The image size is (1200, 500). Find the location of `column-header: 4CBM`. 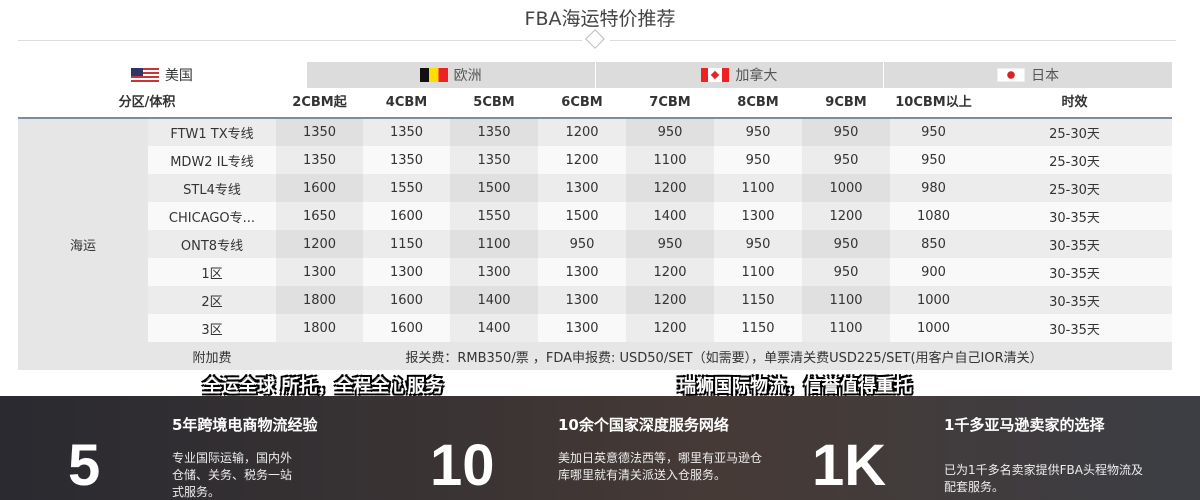

column-header: 4CBM is located at coordinates (406, 103).